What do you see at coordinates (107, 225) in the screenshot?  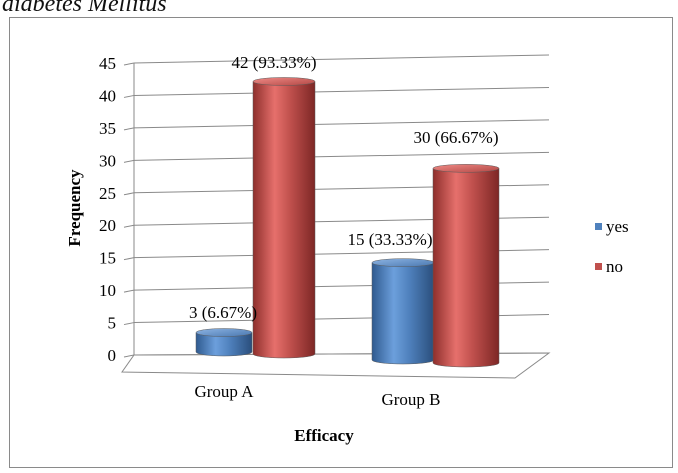 I see `y-tick-label: 20` at bounding box center [107, 225].